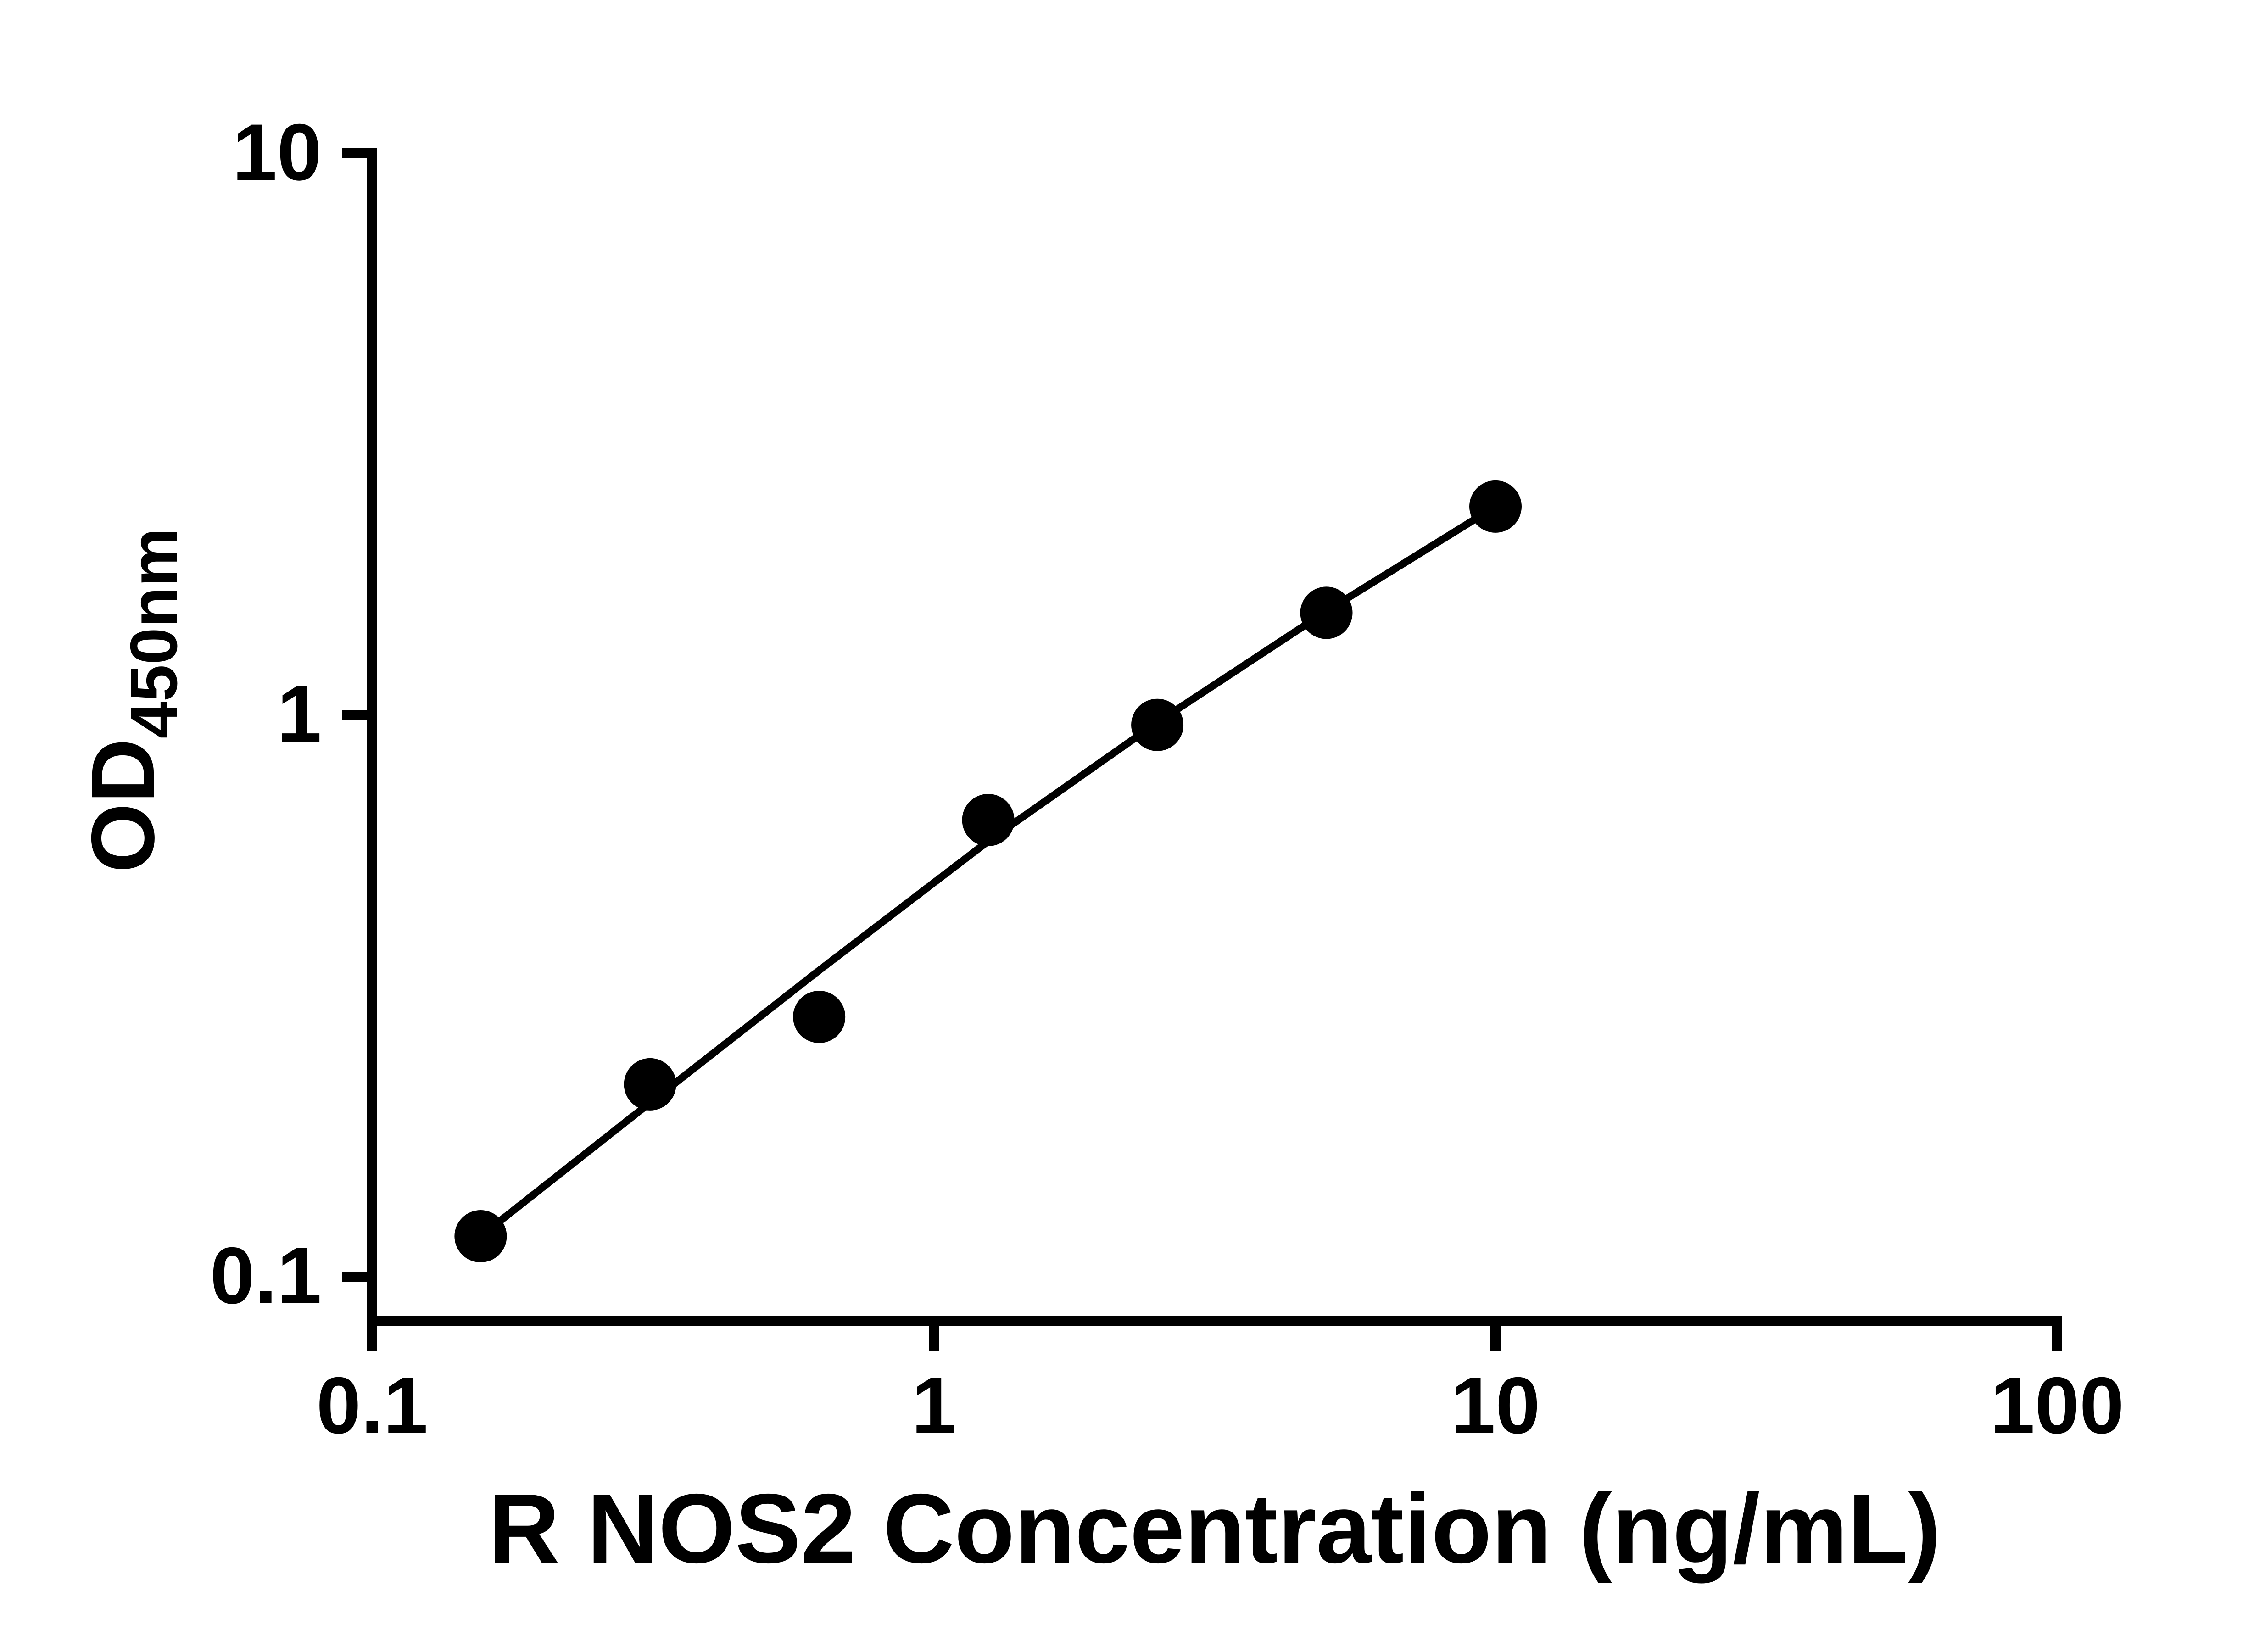  What do you see at coordinates (154, 633) in the screenshot?
I see `y-axis-title-sub: 450nm` at bounding box center [154, 633].